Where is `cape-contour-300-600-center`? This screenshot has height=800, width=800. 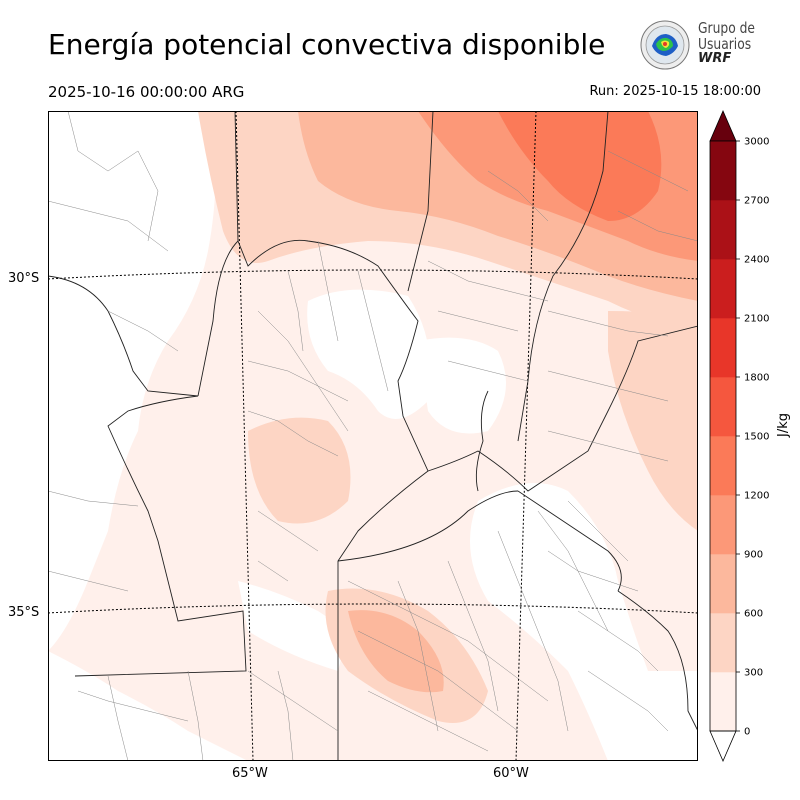 cape-contour-300-600-center is located at coordinates (299, 470).